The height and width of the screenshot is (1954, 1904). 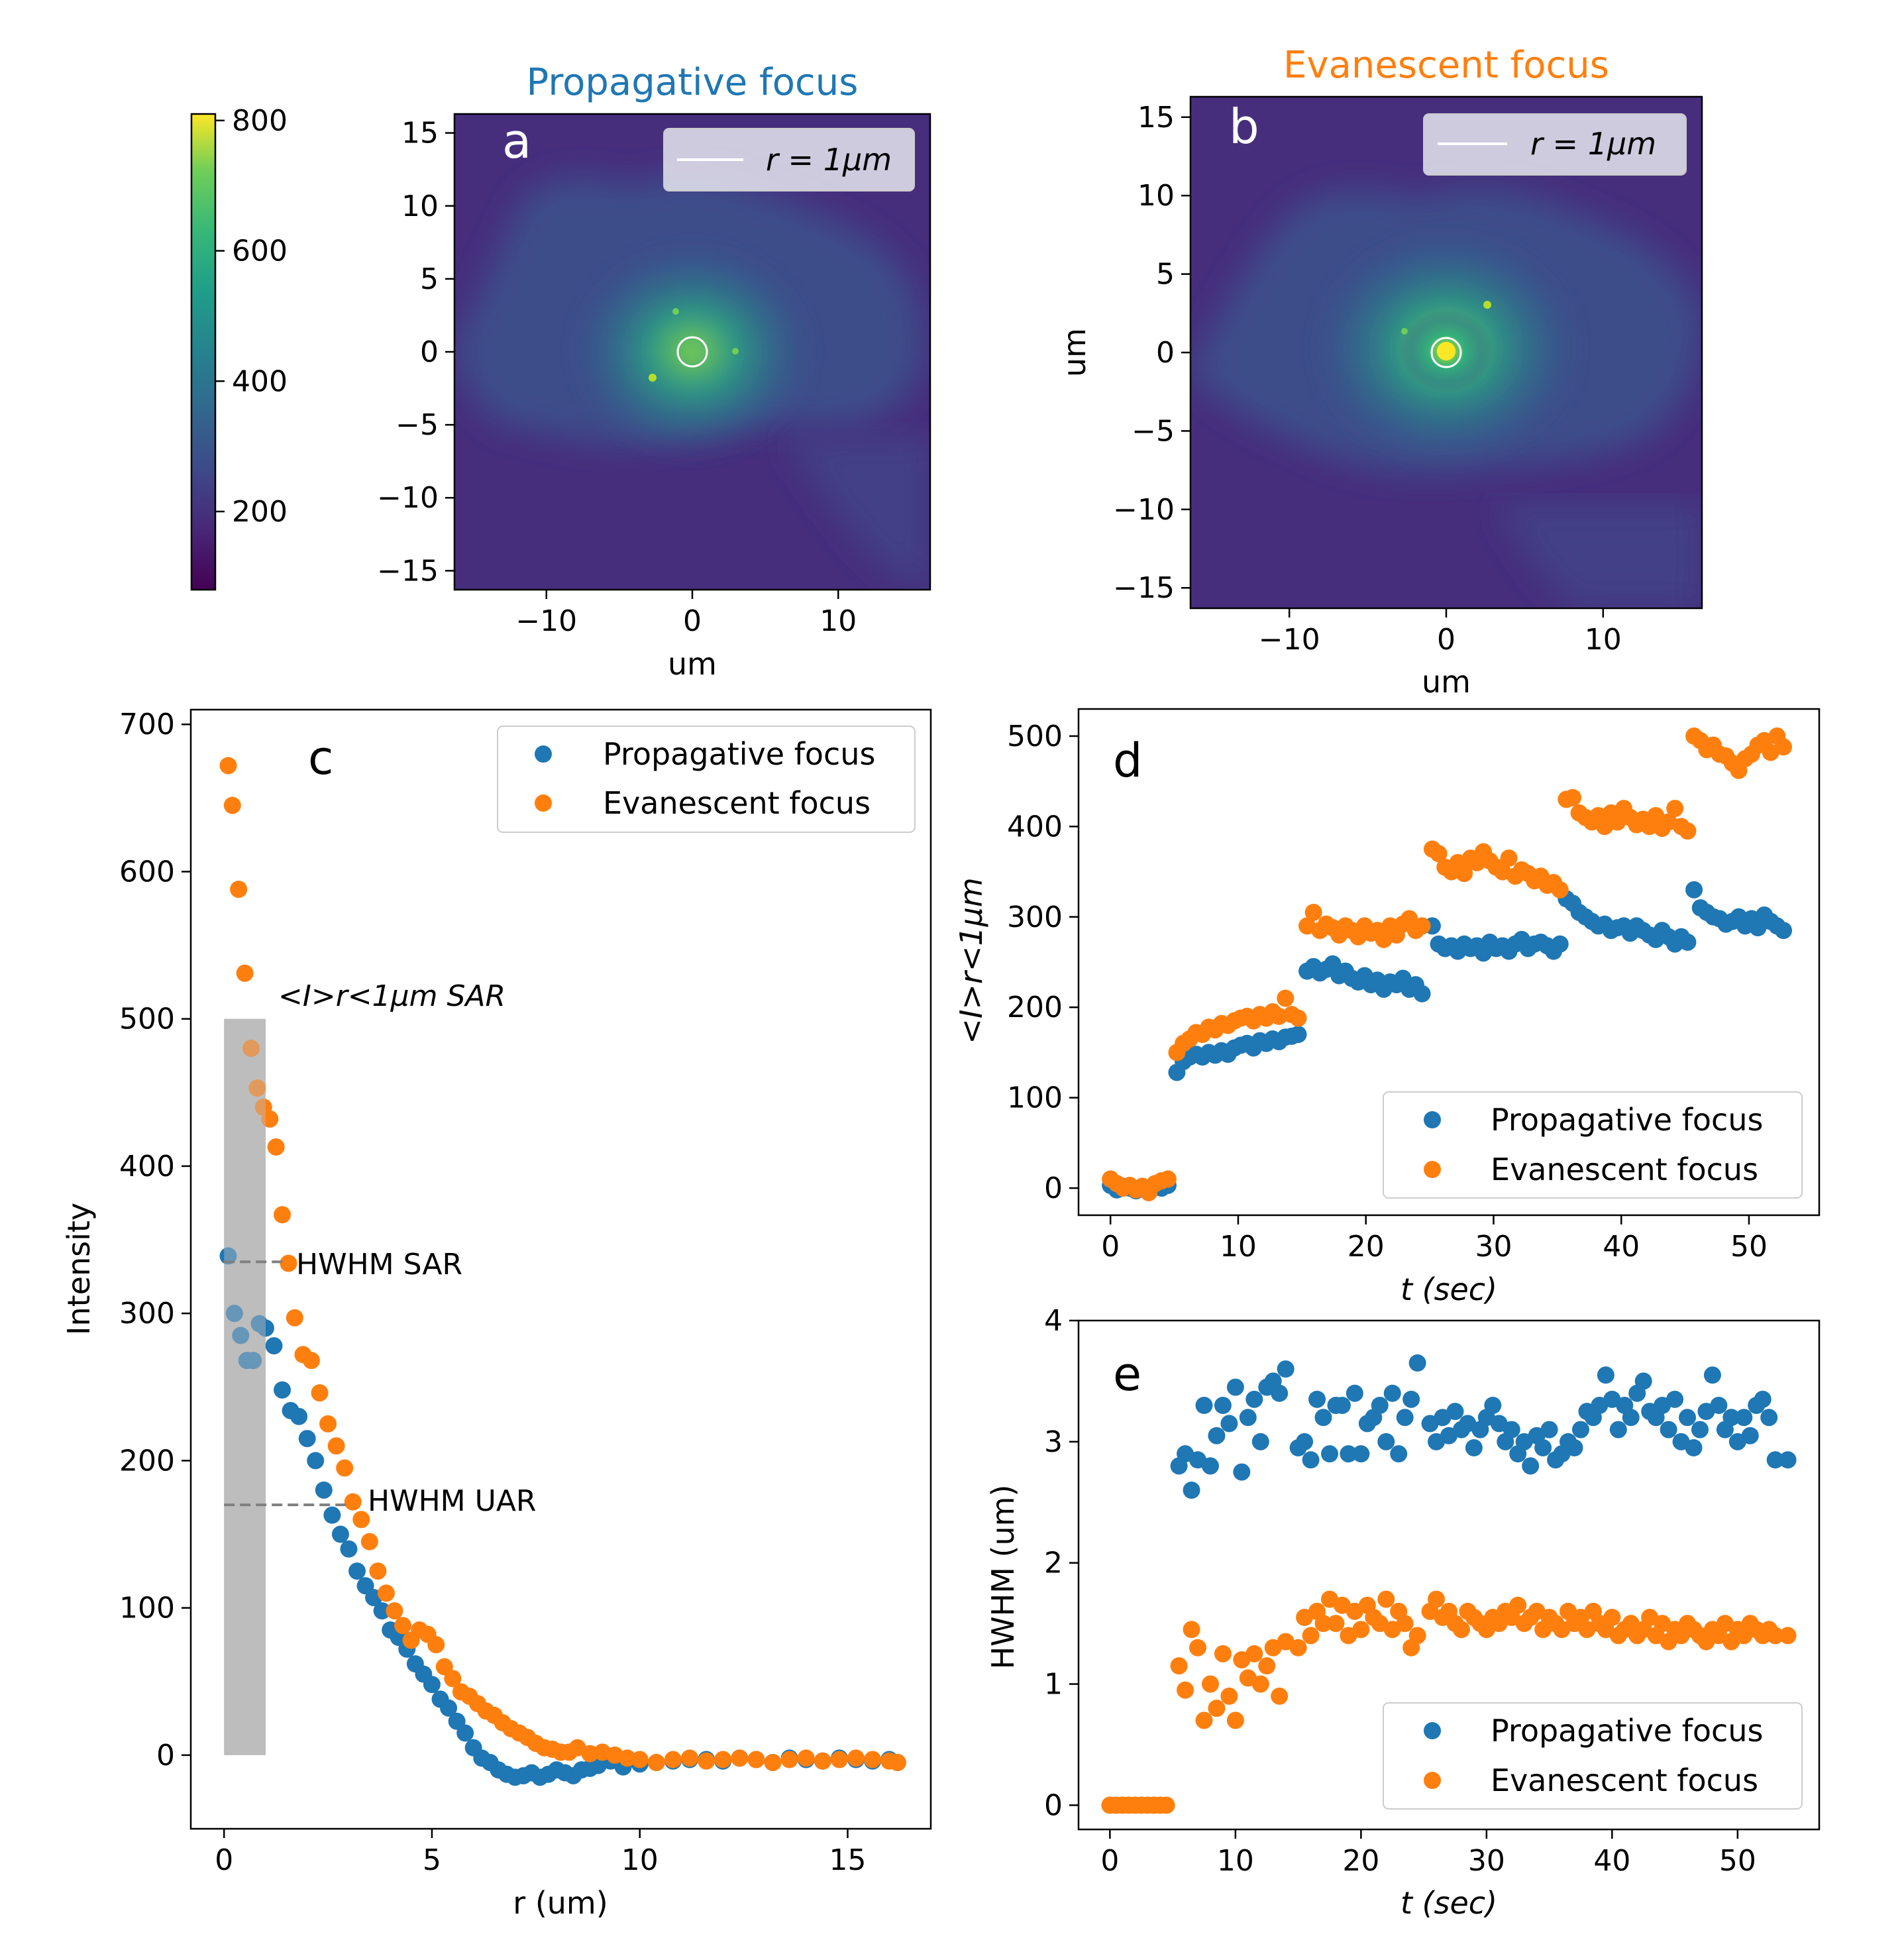 What do you see at coordinates (260, 251) in the screenshot?
I see `colorbar-tick-label: 600` at bounding box center [260, 251].